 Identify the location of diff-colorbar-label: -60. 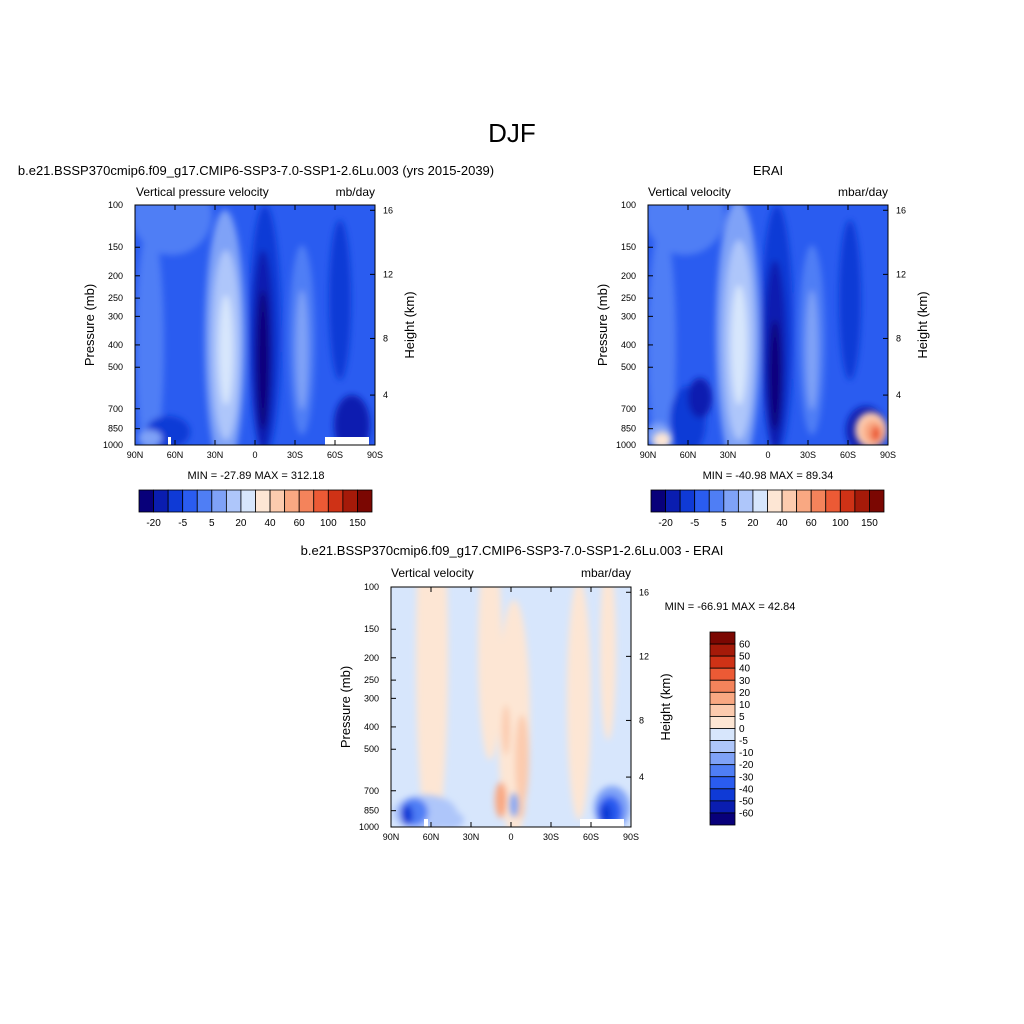
(746, 813).